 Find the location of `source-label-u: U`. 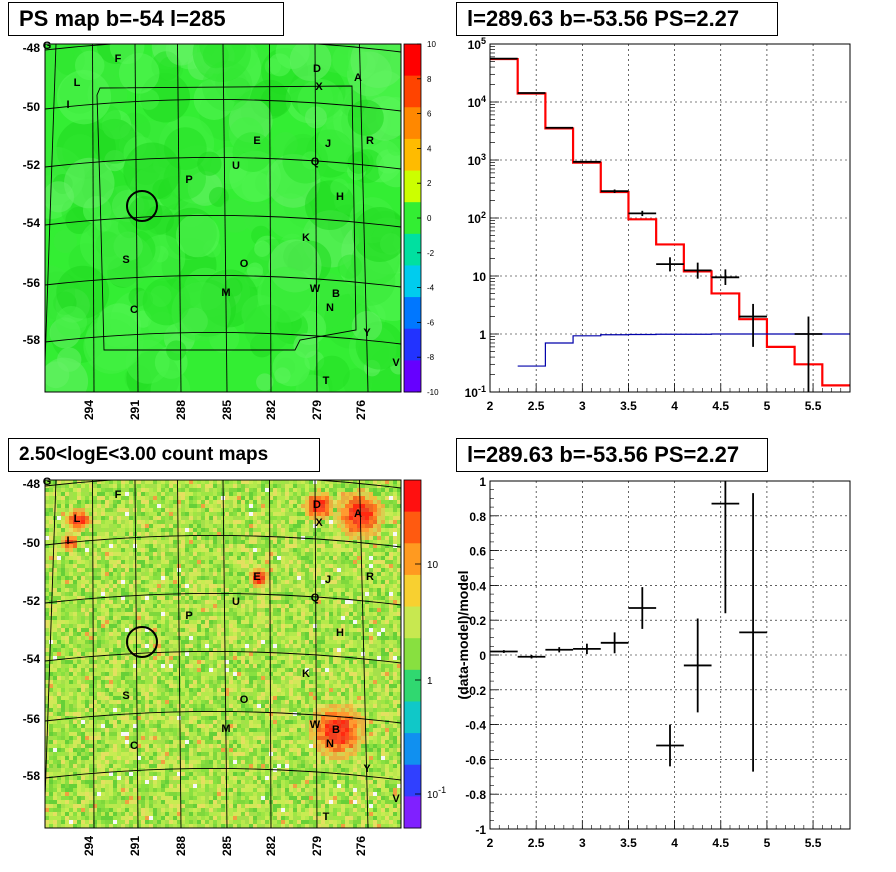

source-label-u: U is located at coordinates (236, 602).